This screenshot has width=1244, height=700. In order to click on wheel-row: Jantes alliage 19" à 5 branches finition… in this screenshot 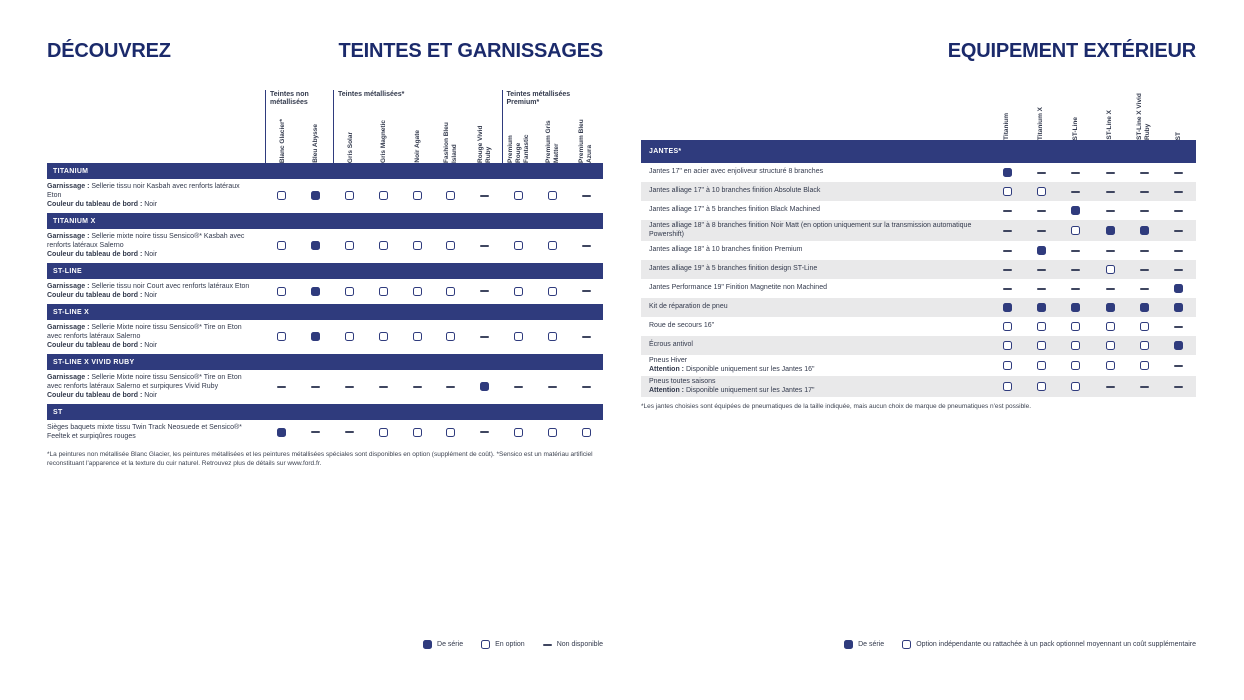, I will do `click(918, 269)`.